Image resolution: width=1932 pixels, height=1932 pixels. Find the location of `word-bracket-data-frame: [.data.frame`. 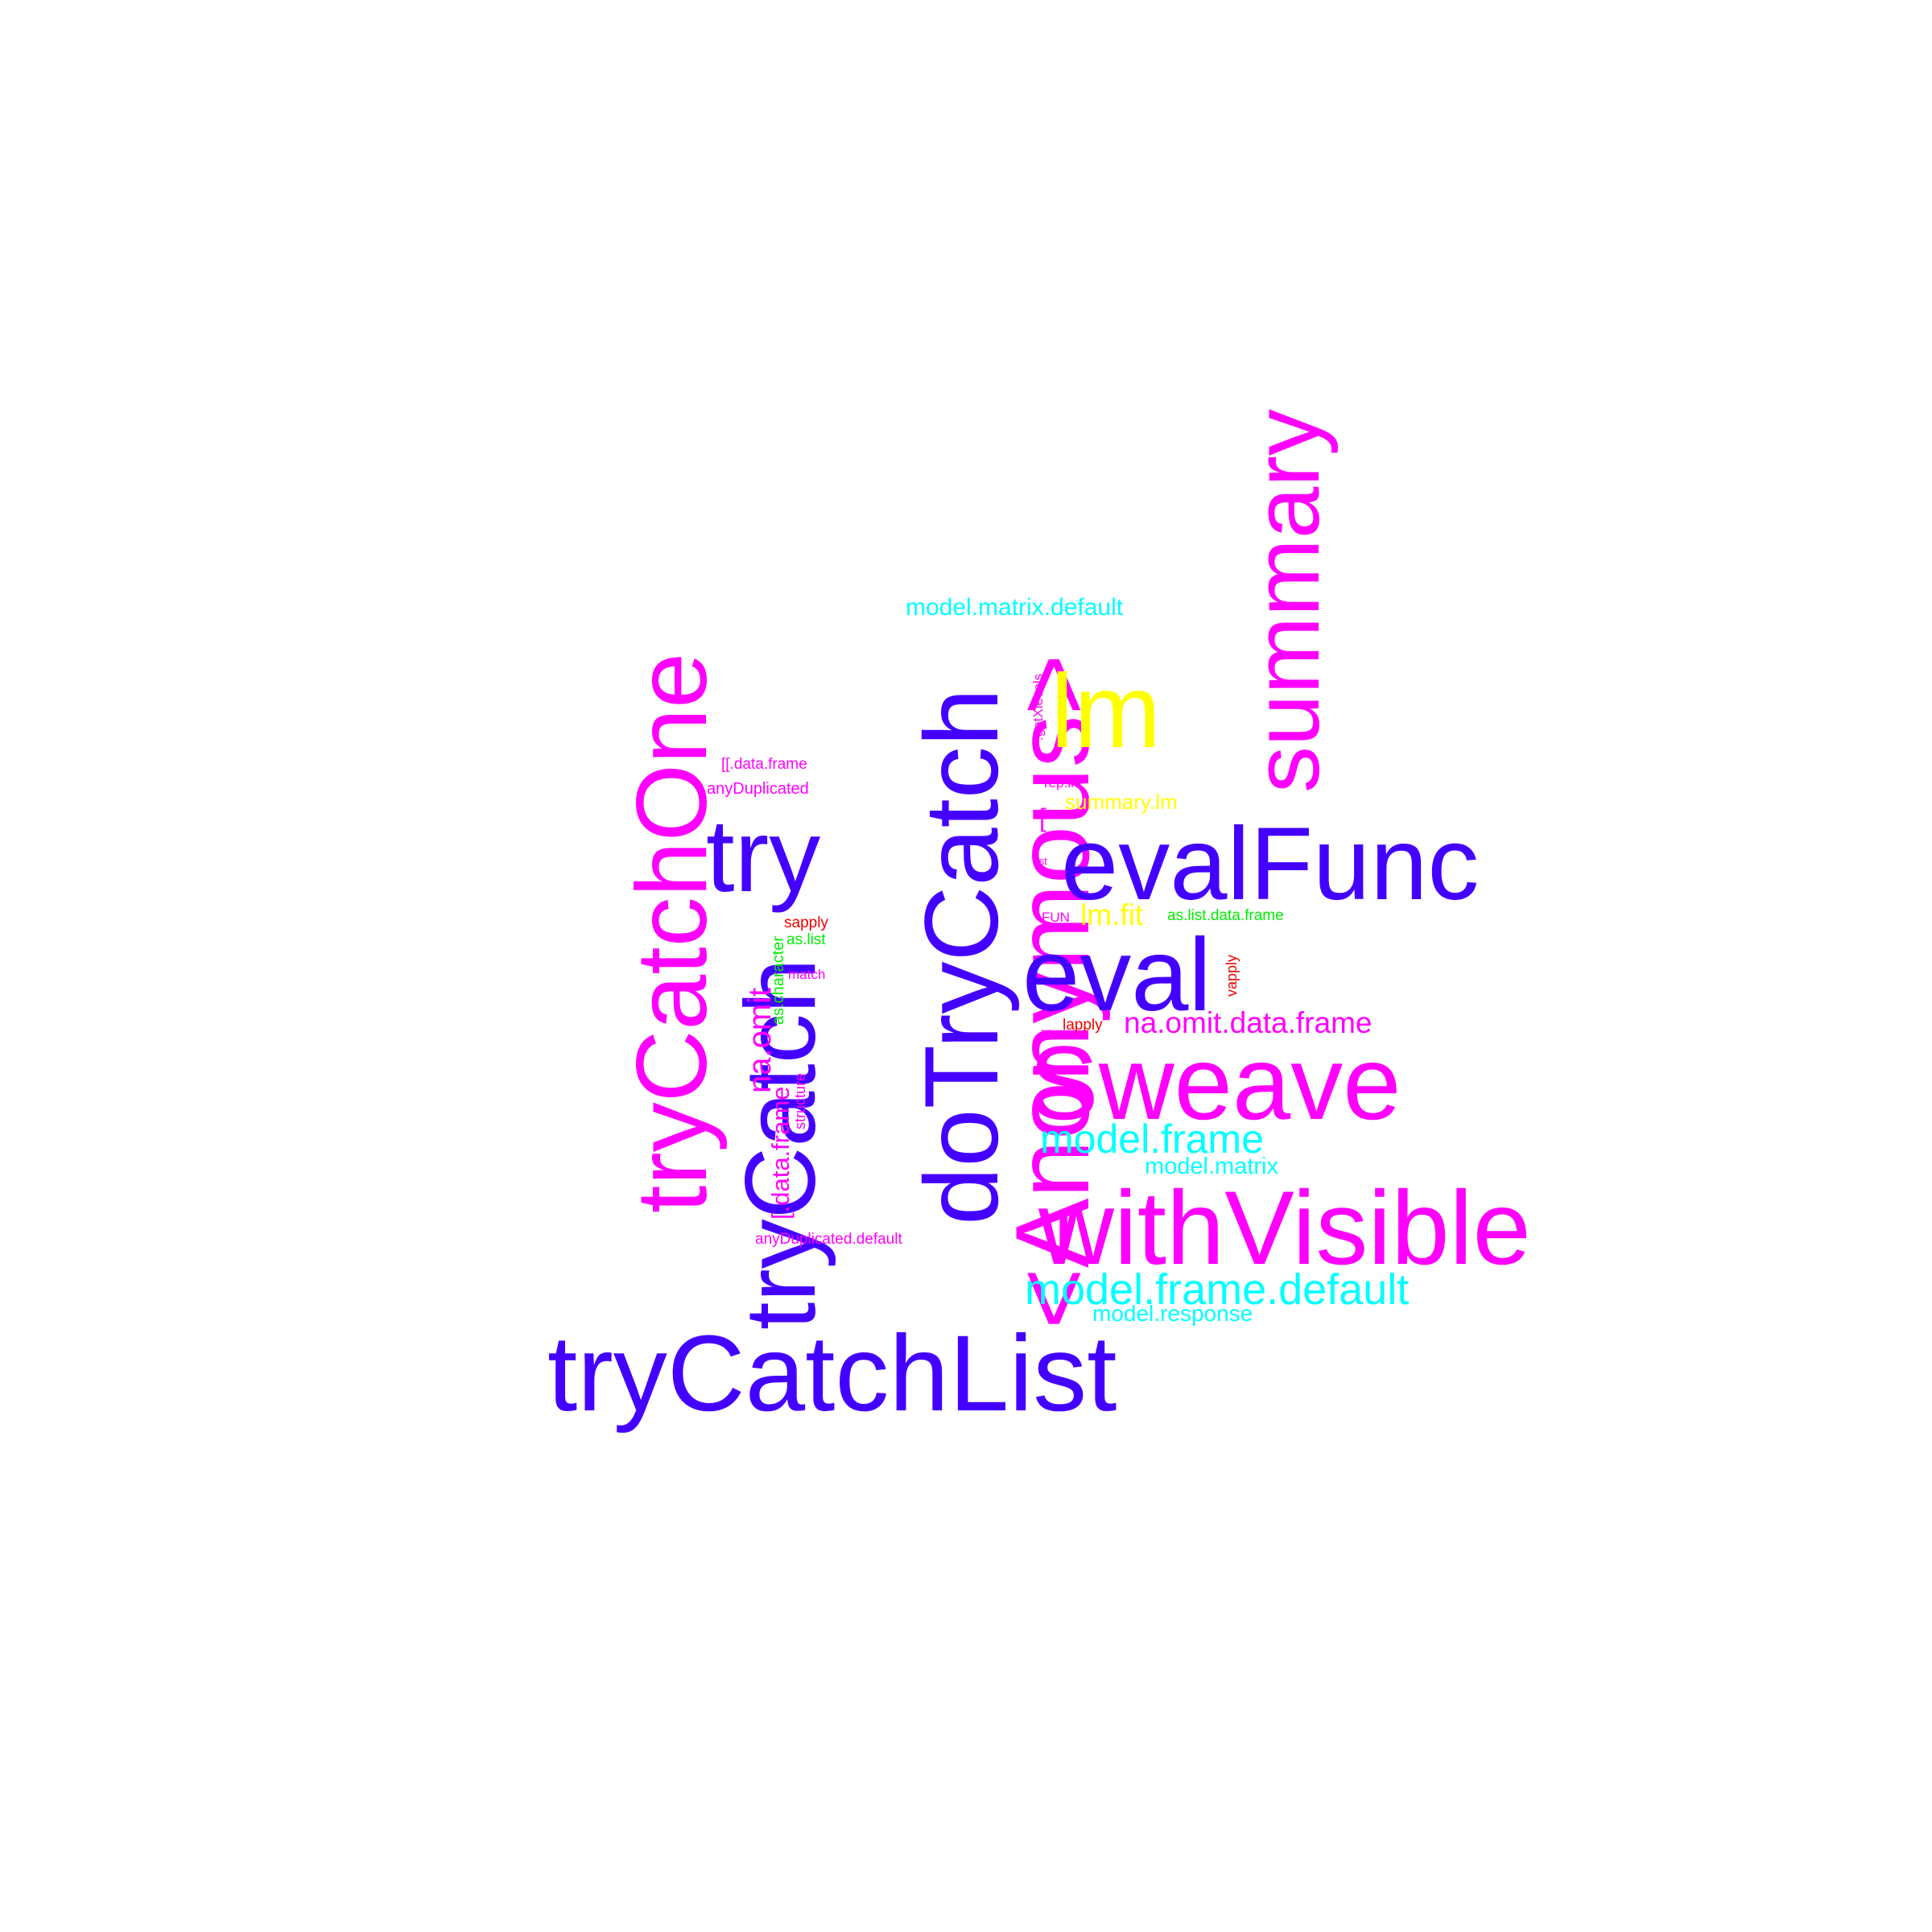

word-bracket-data-frame: [.data.frame is located at coordinates (780, 1153).